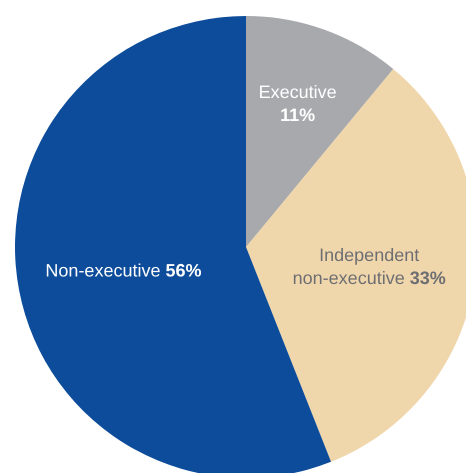  What do you see at coordinates (297, 92) in the screenshot?
I see `slice-label: Executive` at bounding box center [297, 92].